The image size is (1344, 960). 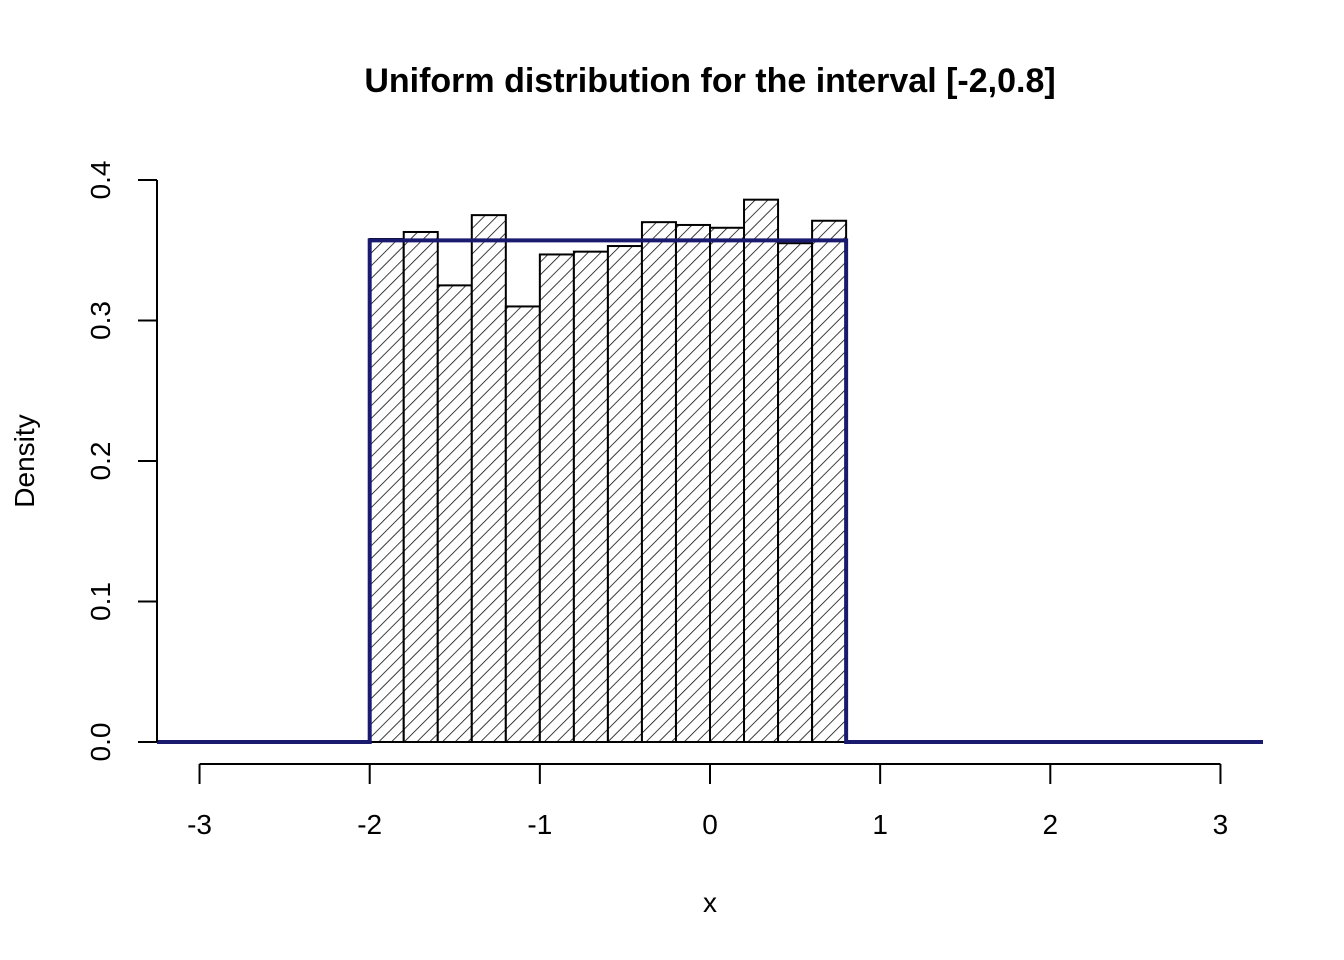 What do you see at coordinates (100, 320) in the screenshot?
I see `y-tick-label: 0.3` at bounding box center [100, 320].